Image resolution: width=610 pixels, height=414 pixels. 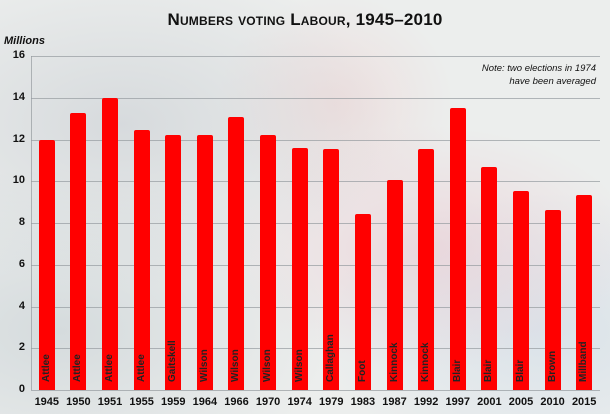 What do you see at coordinates (24, 41) in the screenshot?
I see `y-axis-label: Millions` at bounding box center [24, 41].